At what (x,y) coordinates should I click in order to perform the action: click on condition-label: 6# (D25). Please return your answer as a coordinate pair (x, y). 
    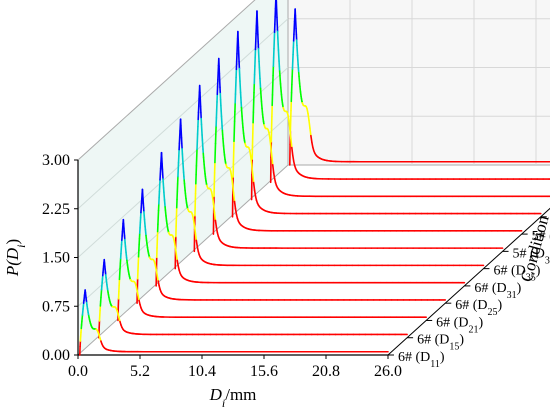
    Looking at the image, I should click on (478, 308).